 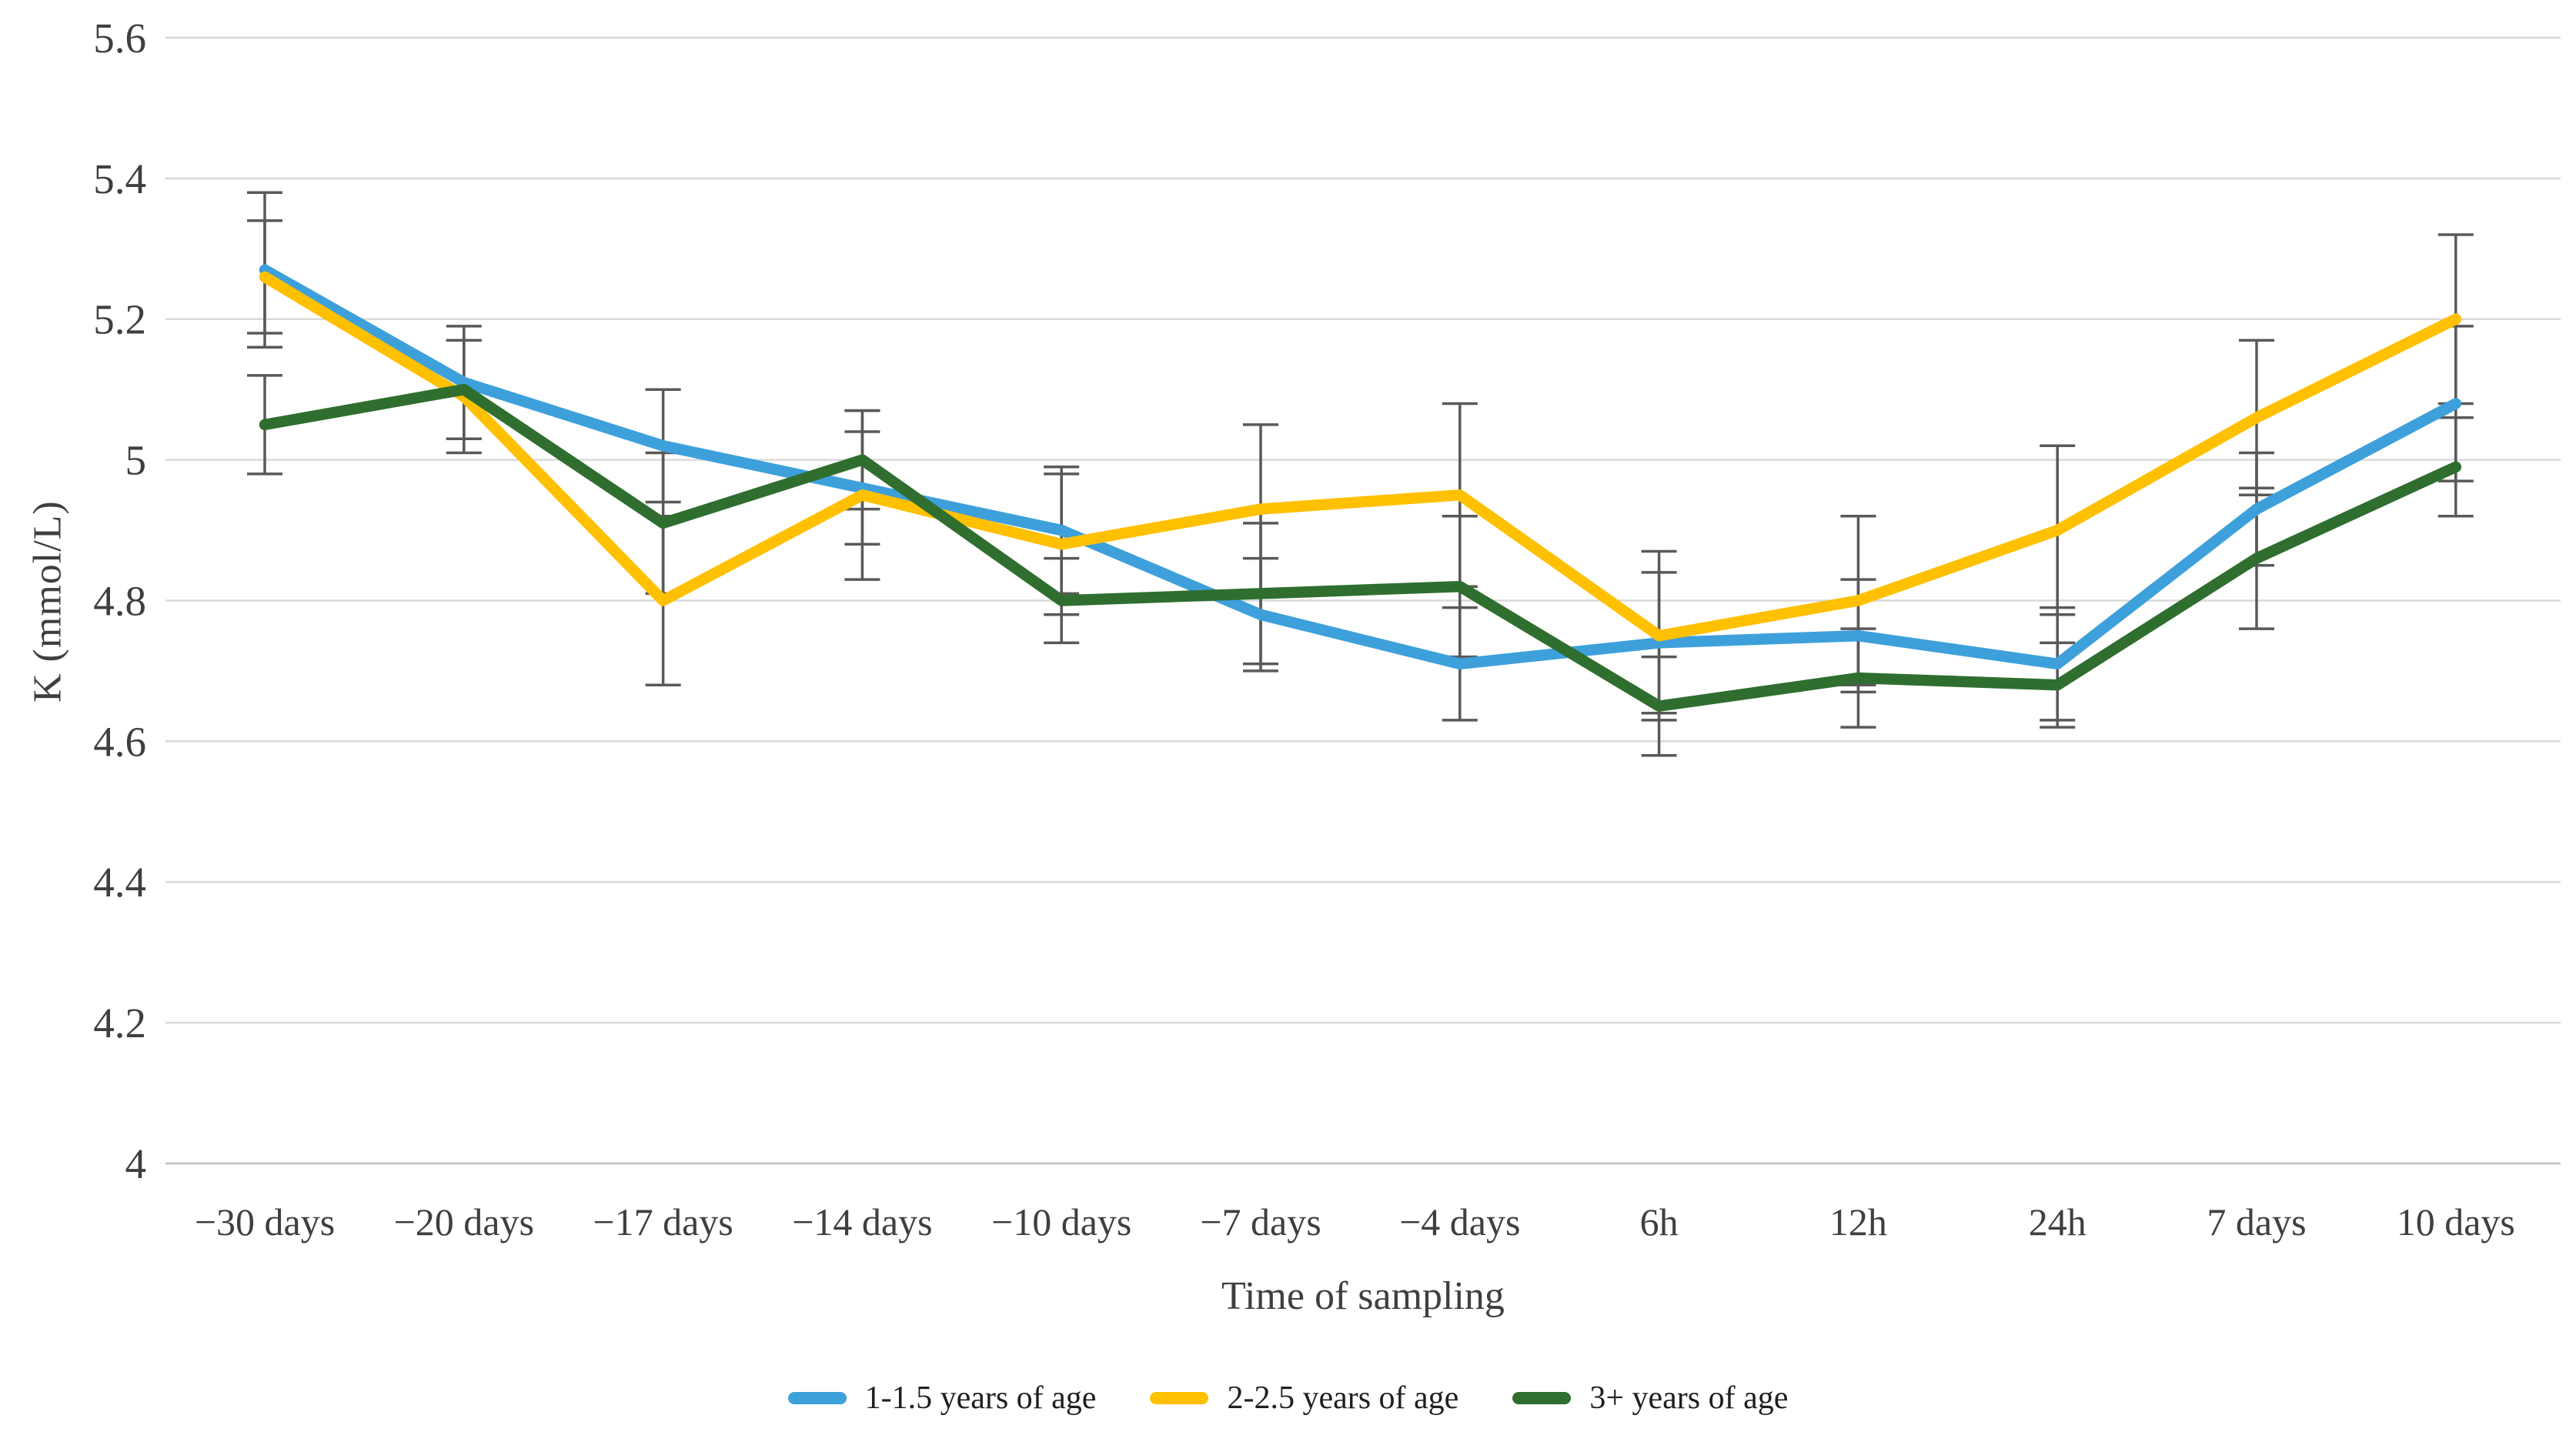 I want to click on x-tick-label: −20 days, so click(x=464, y=1221).